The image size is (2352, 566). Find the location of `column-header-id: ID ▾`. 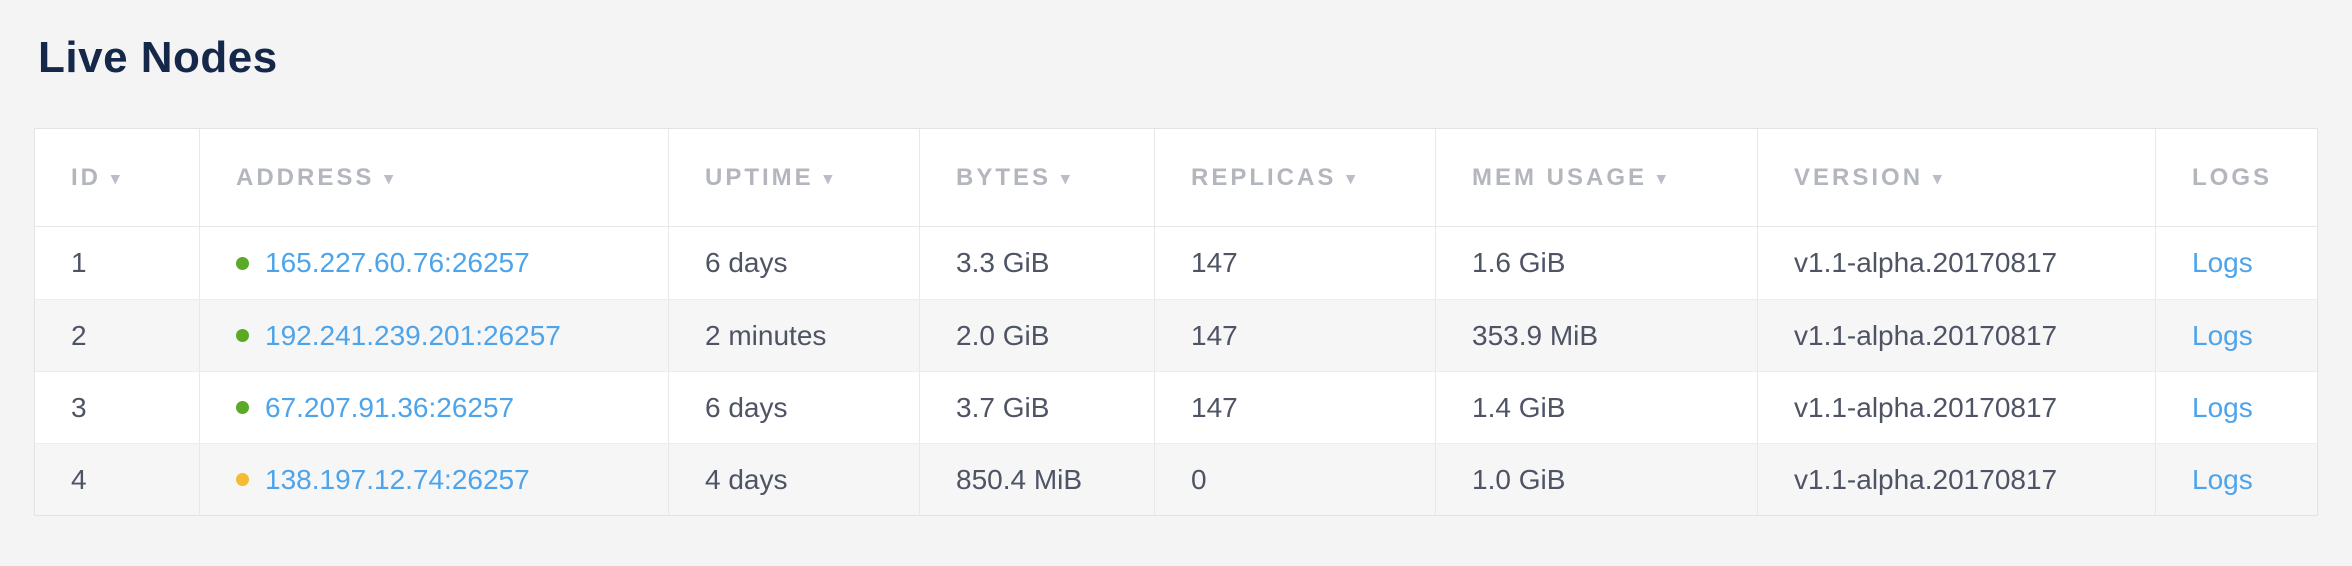

column-header-id: ID ▾ is located at coordinates (117, 177).